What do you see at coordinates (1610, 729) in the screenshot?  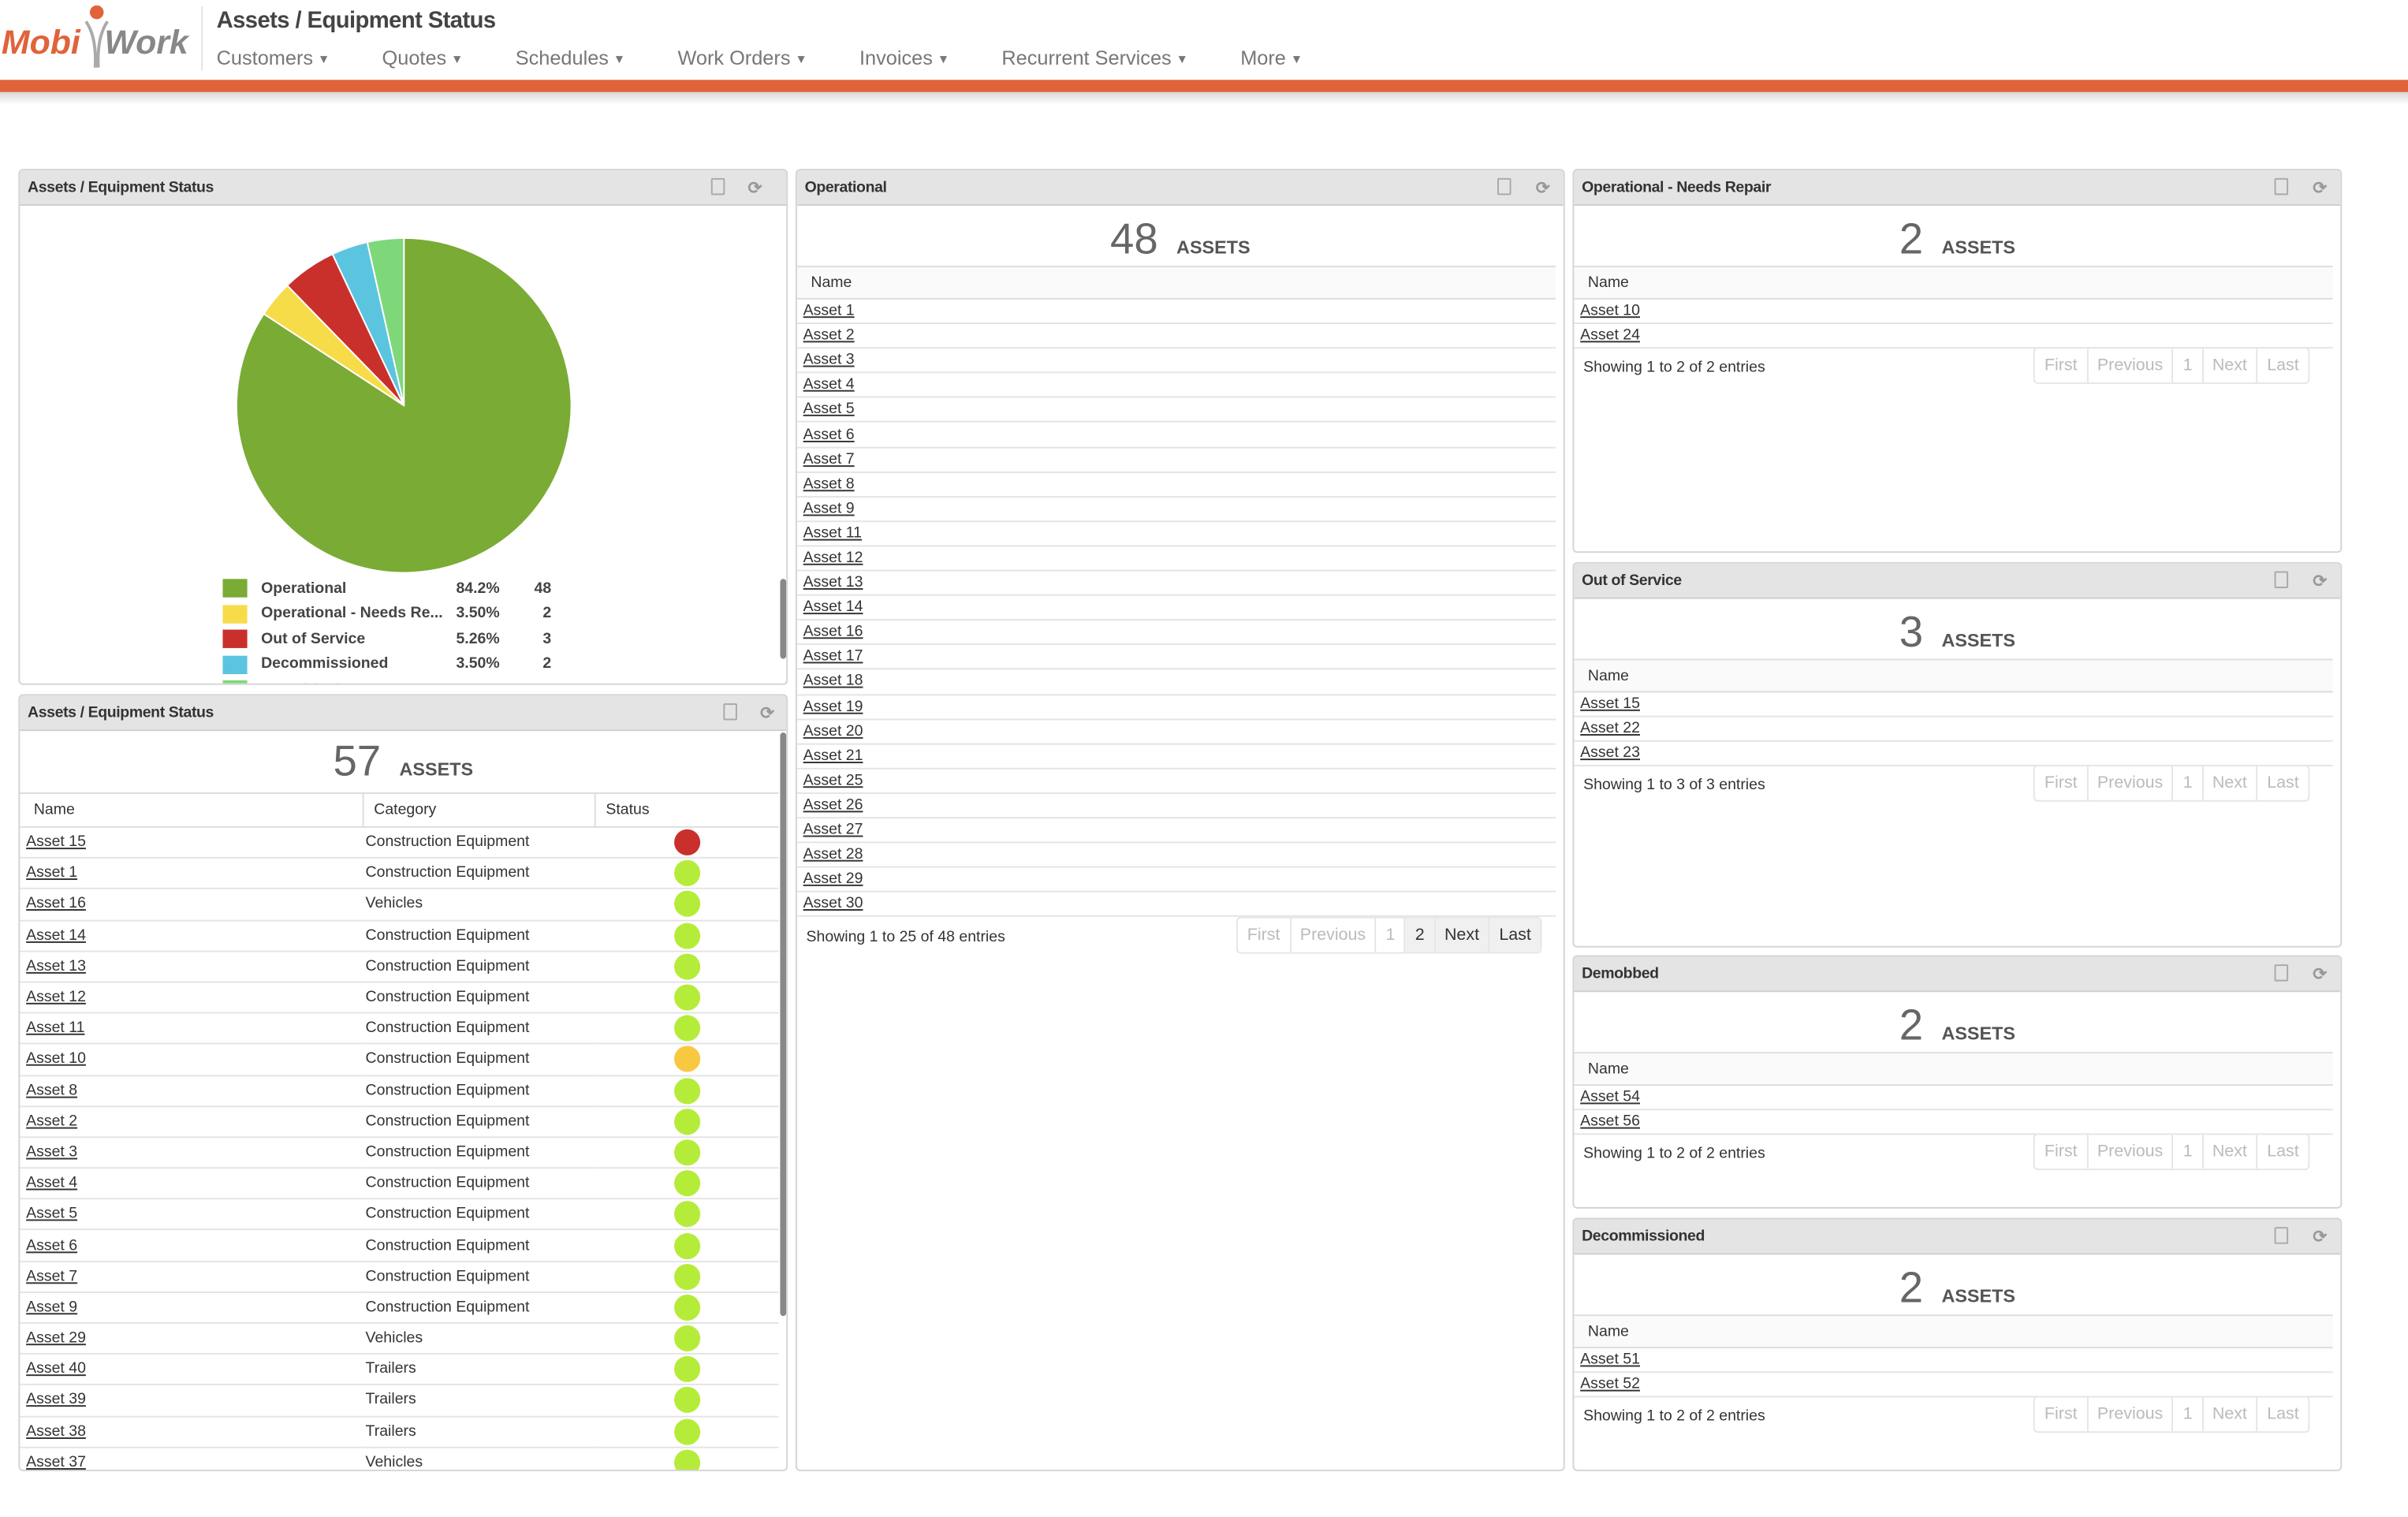 I see `asset-link: Asset 22` at bounding box center [1610, 729].